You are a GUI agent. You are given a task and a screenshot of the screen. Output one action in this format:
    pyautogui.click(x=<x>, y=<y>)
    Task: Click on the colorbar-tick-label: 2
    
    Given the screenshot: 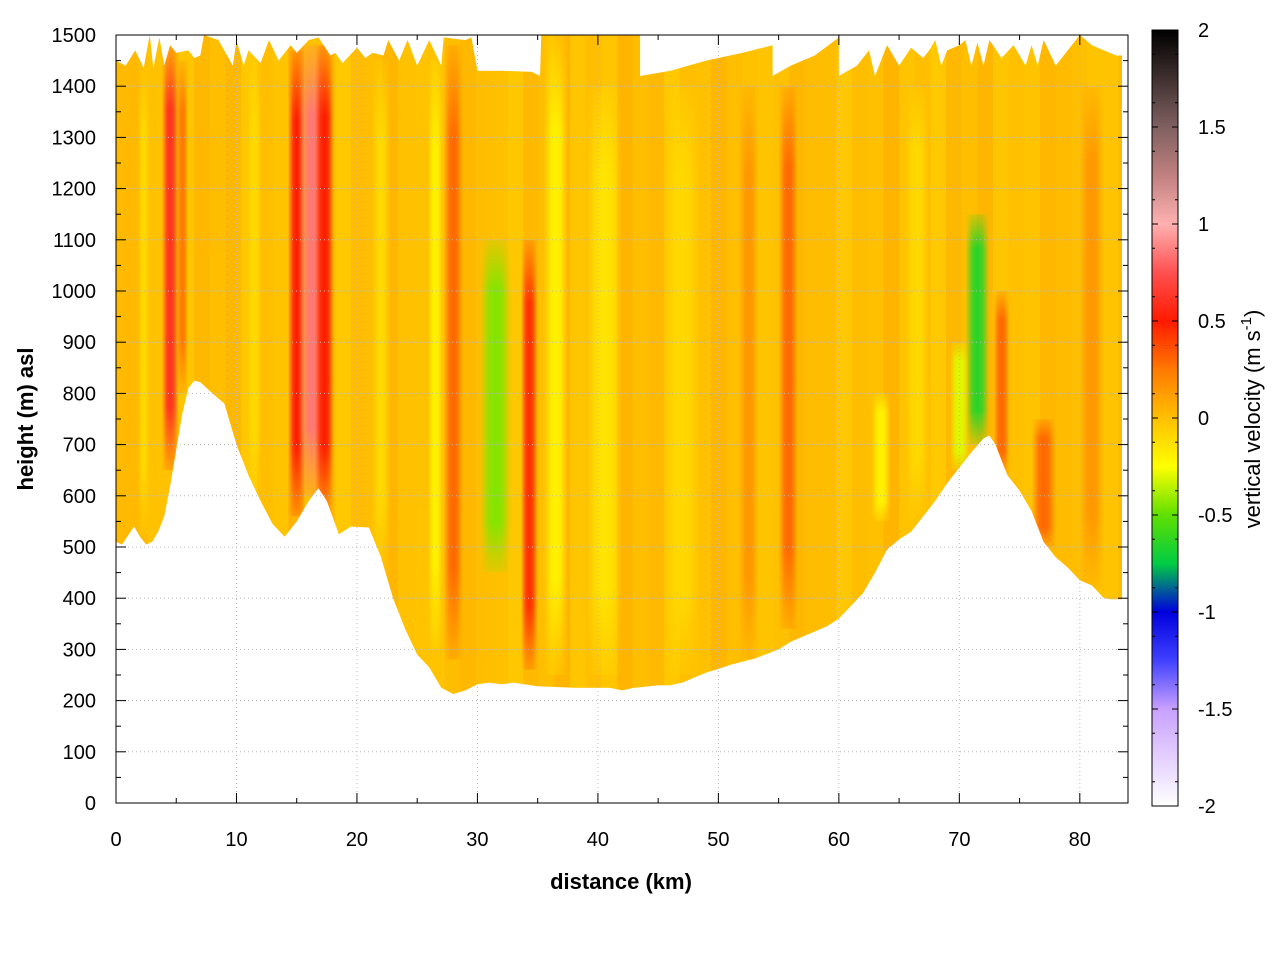 What is the action you would take?
    pyautogui.click(x=1203, y=31)
    